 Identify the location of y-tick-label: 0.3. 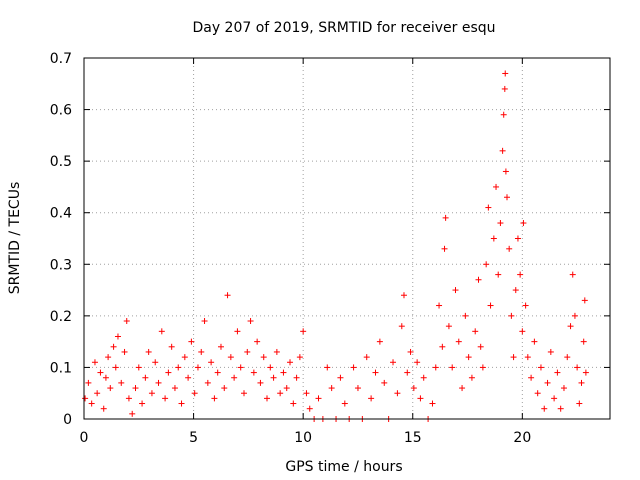
(61, 265).